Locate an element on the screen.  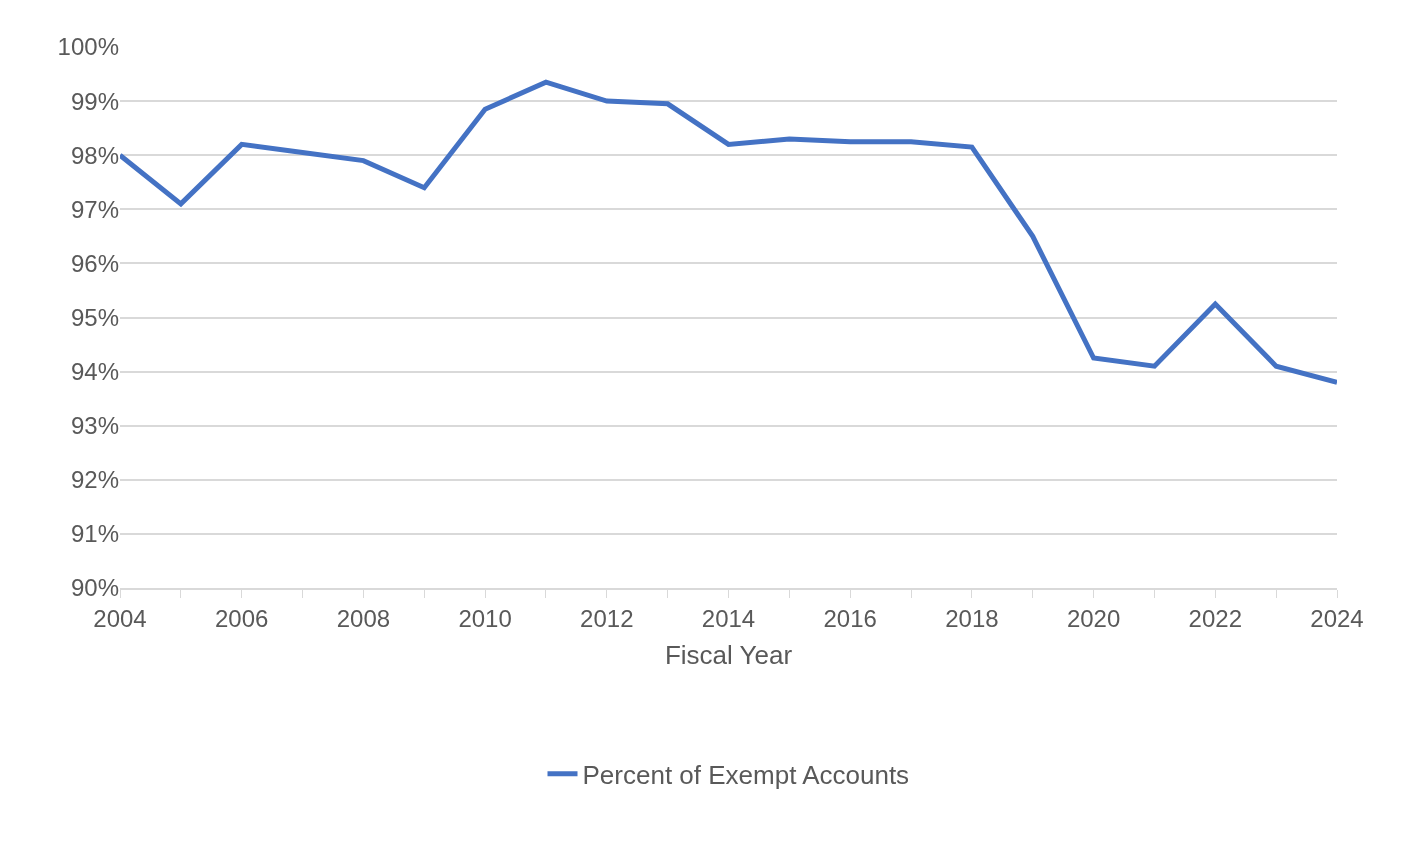
y-tick-label: 93% is located at coordinates (94, 426).